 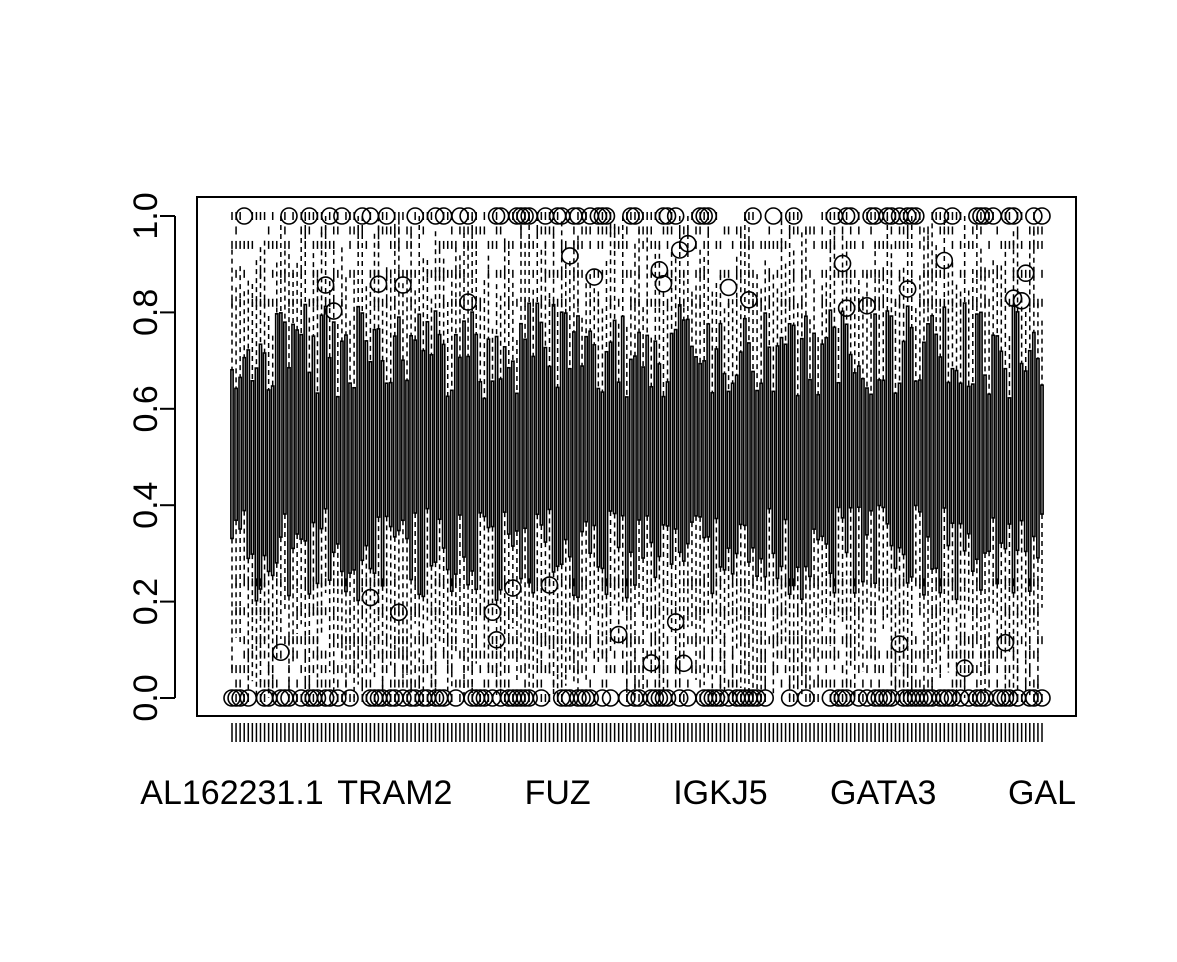 What do you see at coordinates (151, 457) in the screenshot?
I see `y-axis: 0.0 0.2 0.4 0.6 0.8 1.0` at bounding box center [151, 457].